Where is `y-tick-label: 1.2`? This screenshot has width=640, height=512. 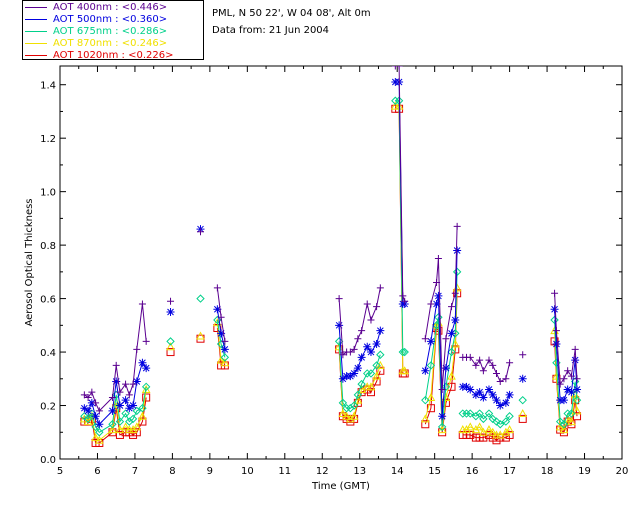 y-tick-label: 1.2 is located at coordinates (48, 139).